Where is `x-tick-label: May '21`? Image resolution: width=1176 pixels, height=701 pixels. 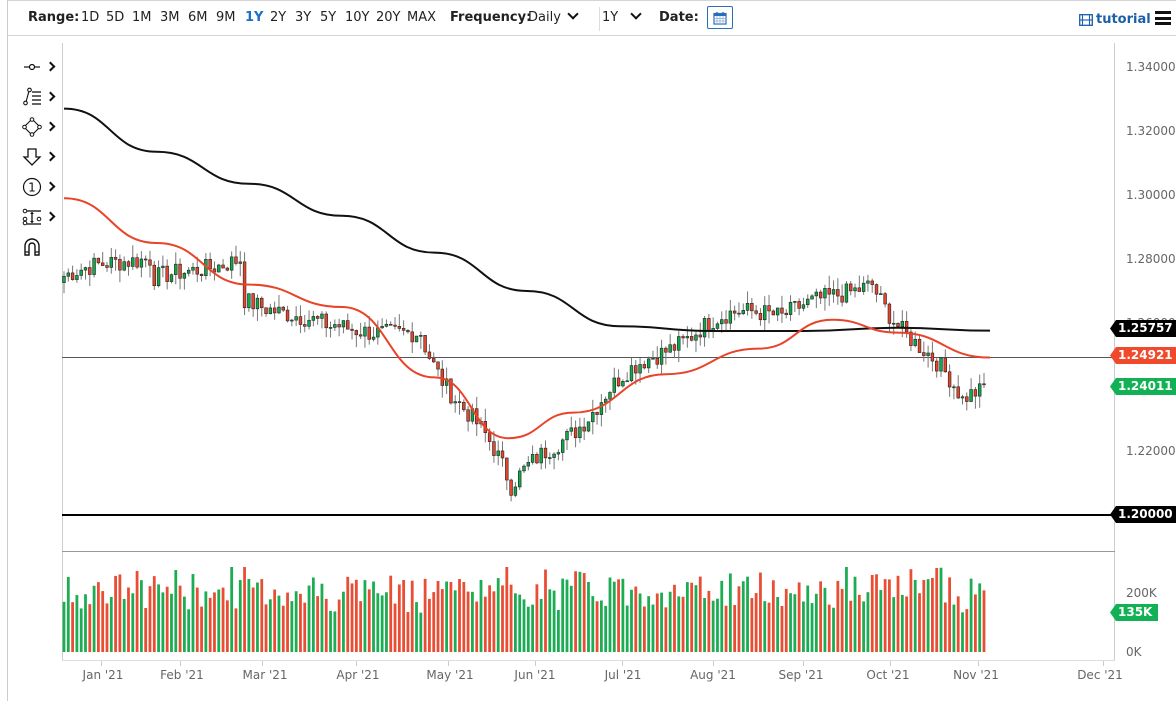
x-tick-label: May '21 is located at coordinates (450, 675).